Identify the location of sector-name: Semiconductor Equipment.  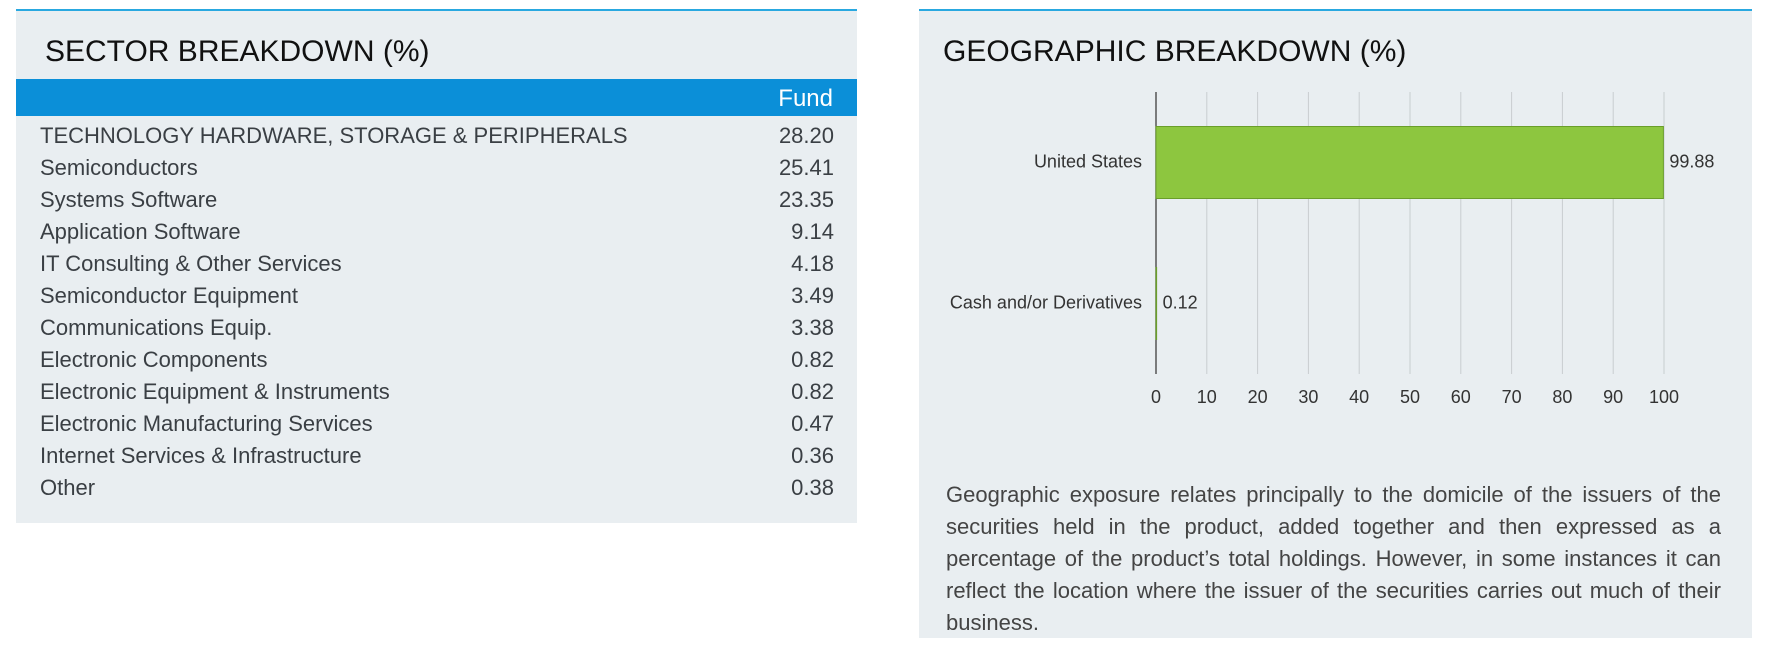
(169, 295).